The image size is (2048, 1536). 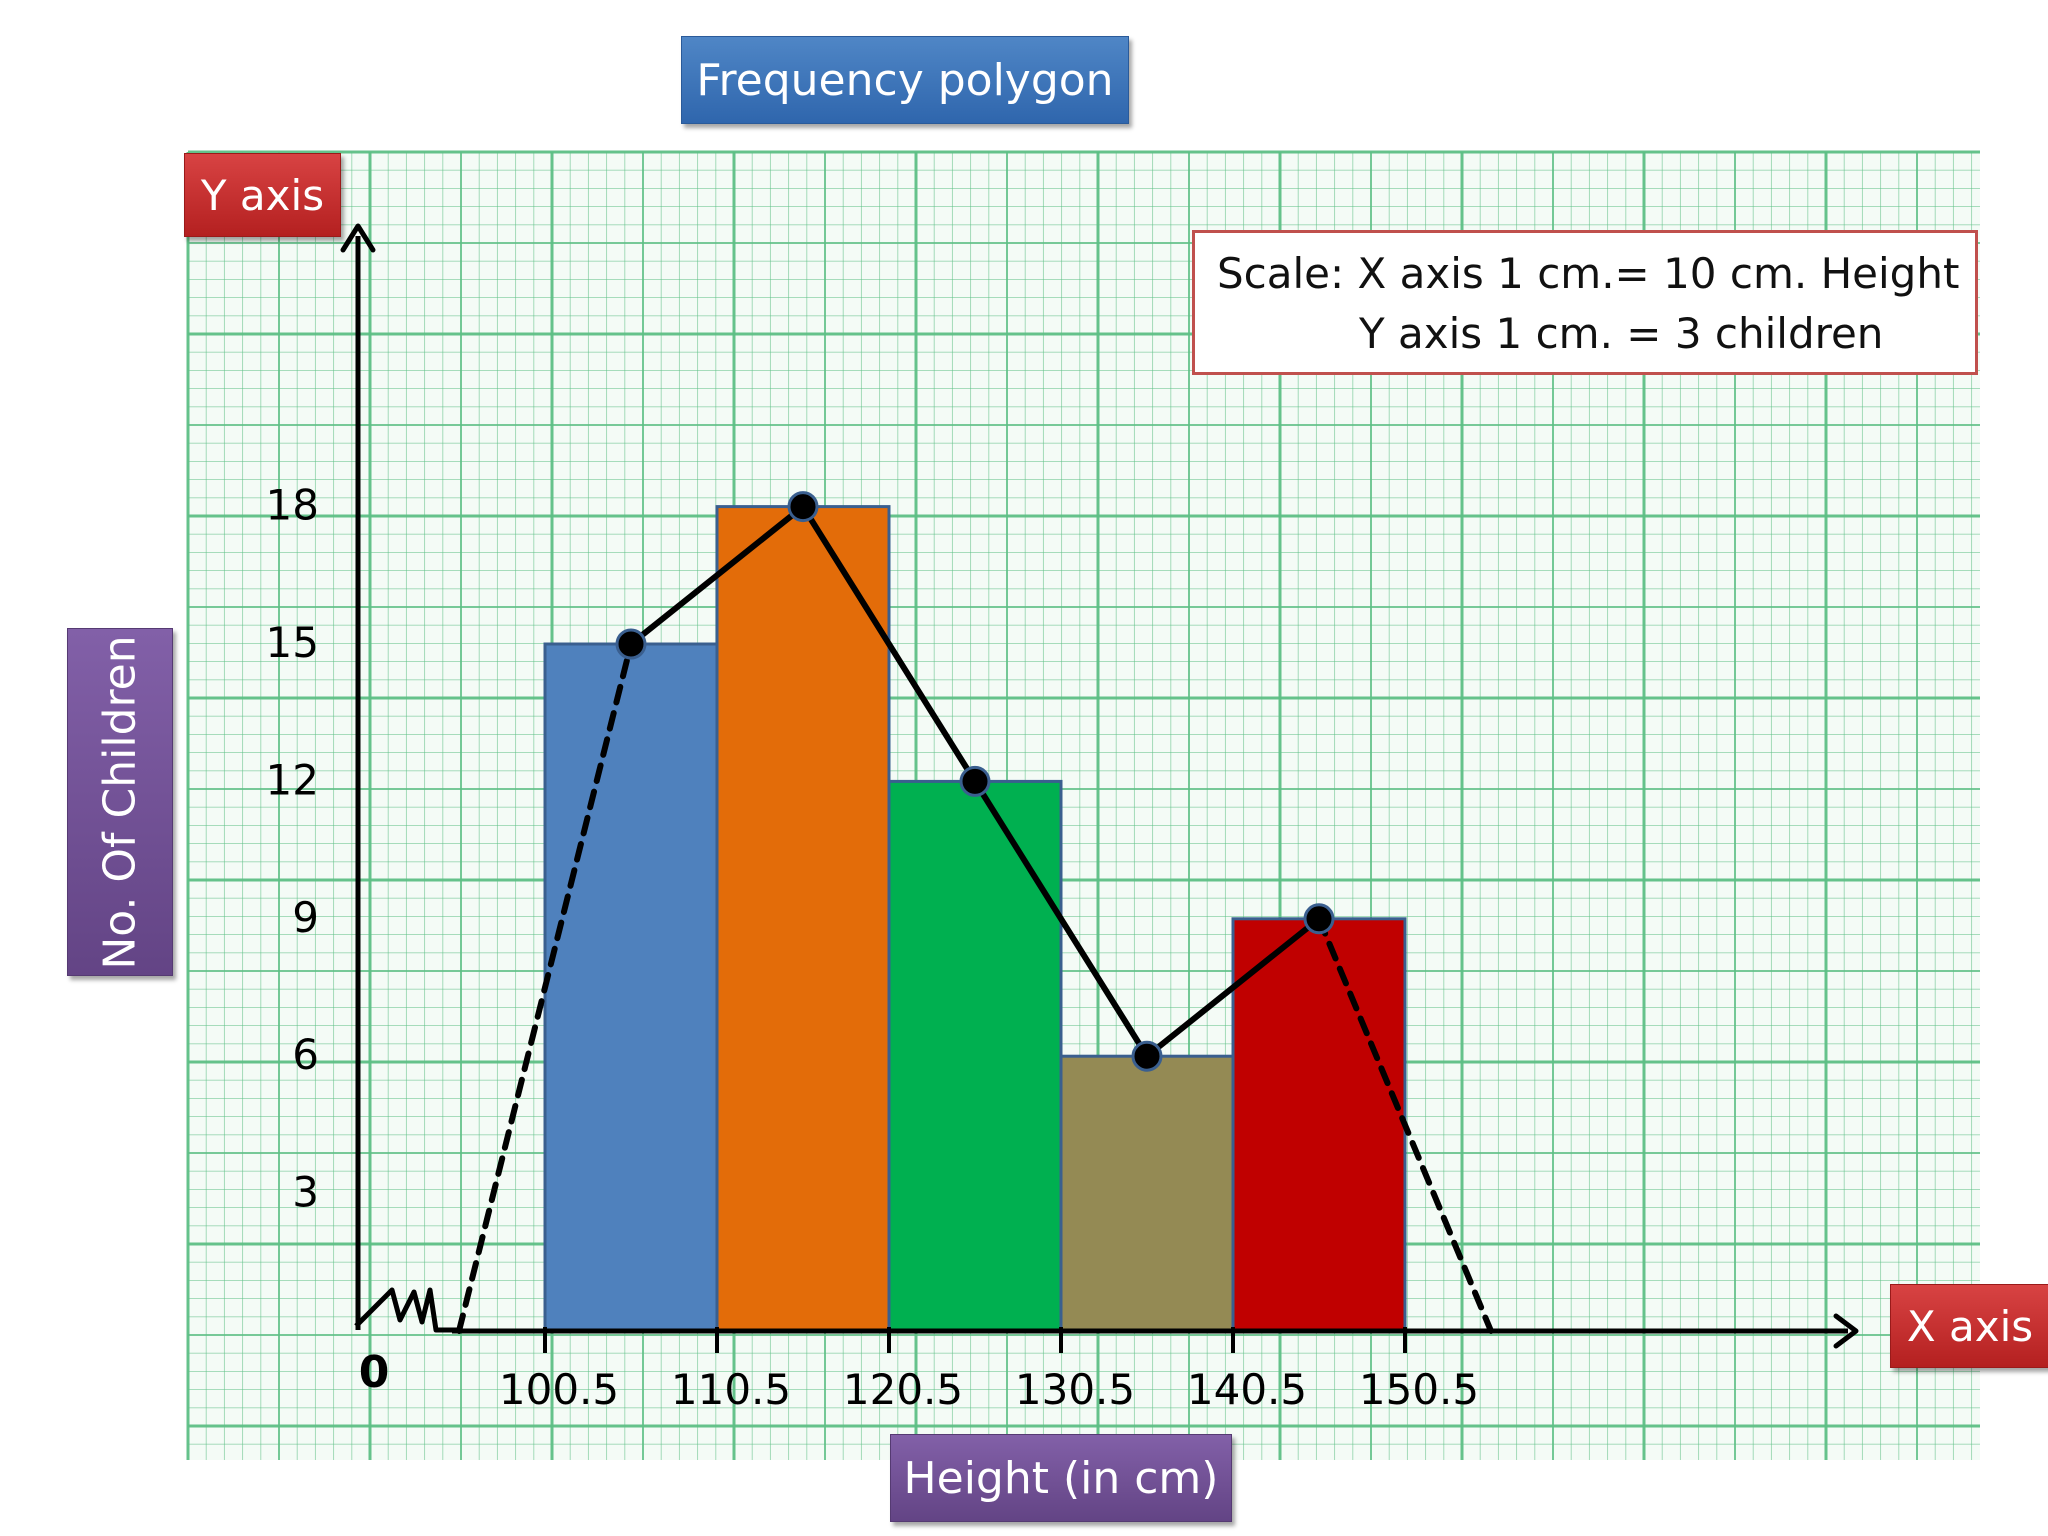 What do you see at coordinates (406, 1310) in the screenshot?
I see `x-axis-break` at bounding box center [406, 1310].